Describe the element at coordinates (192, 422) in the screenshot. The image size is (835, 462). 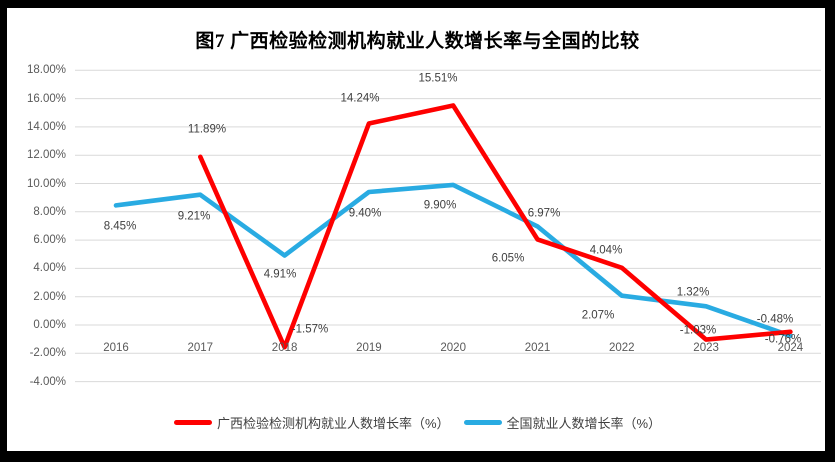
I see `legend-swatch-guangxi` at that location.